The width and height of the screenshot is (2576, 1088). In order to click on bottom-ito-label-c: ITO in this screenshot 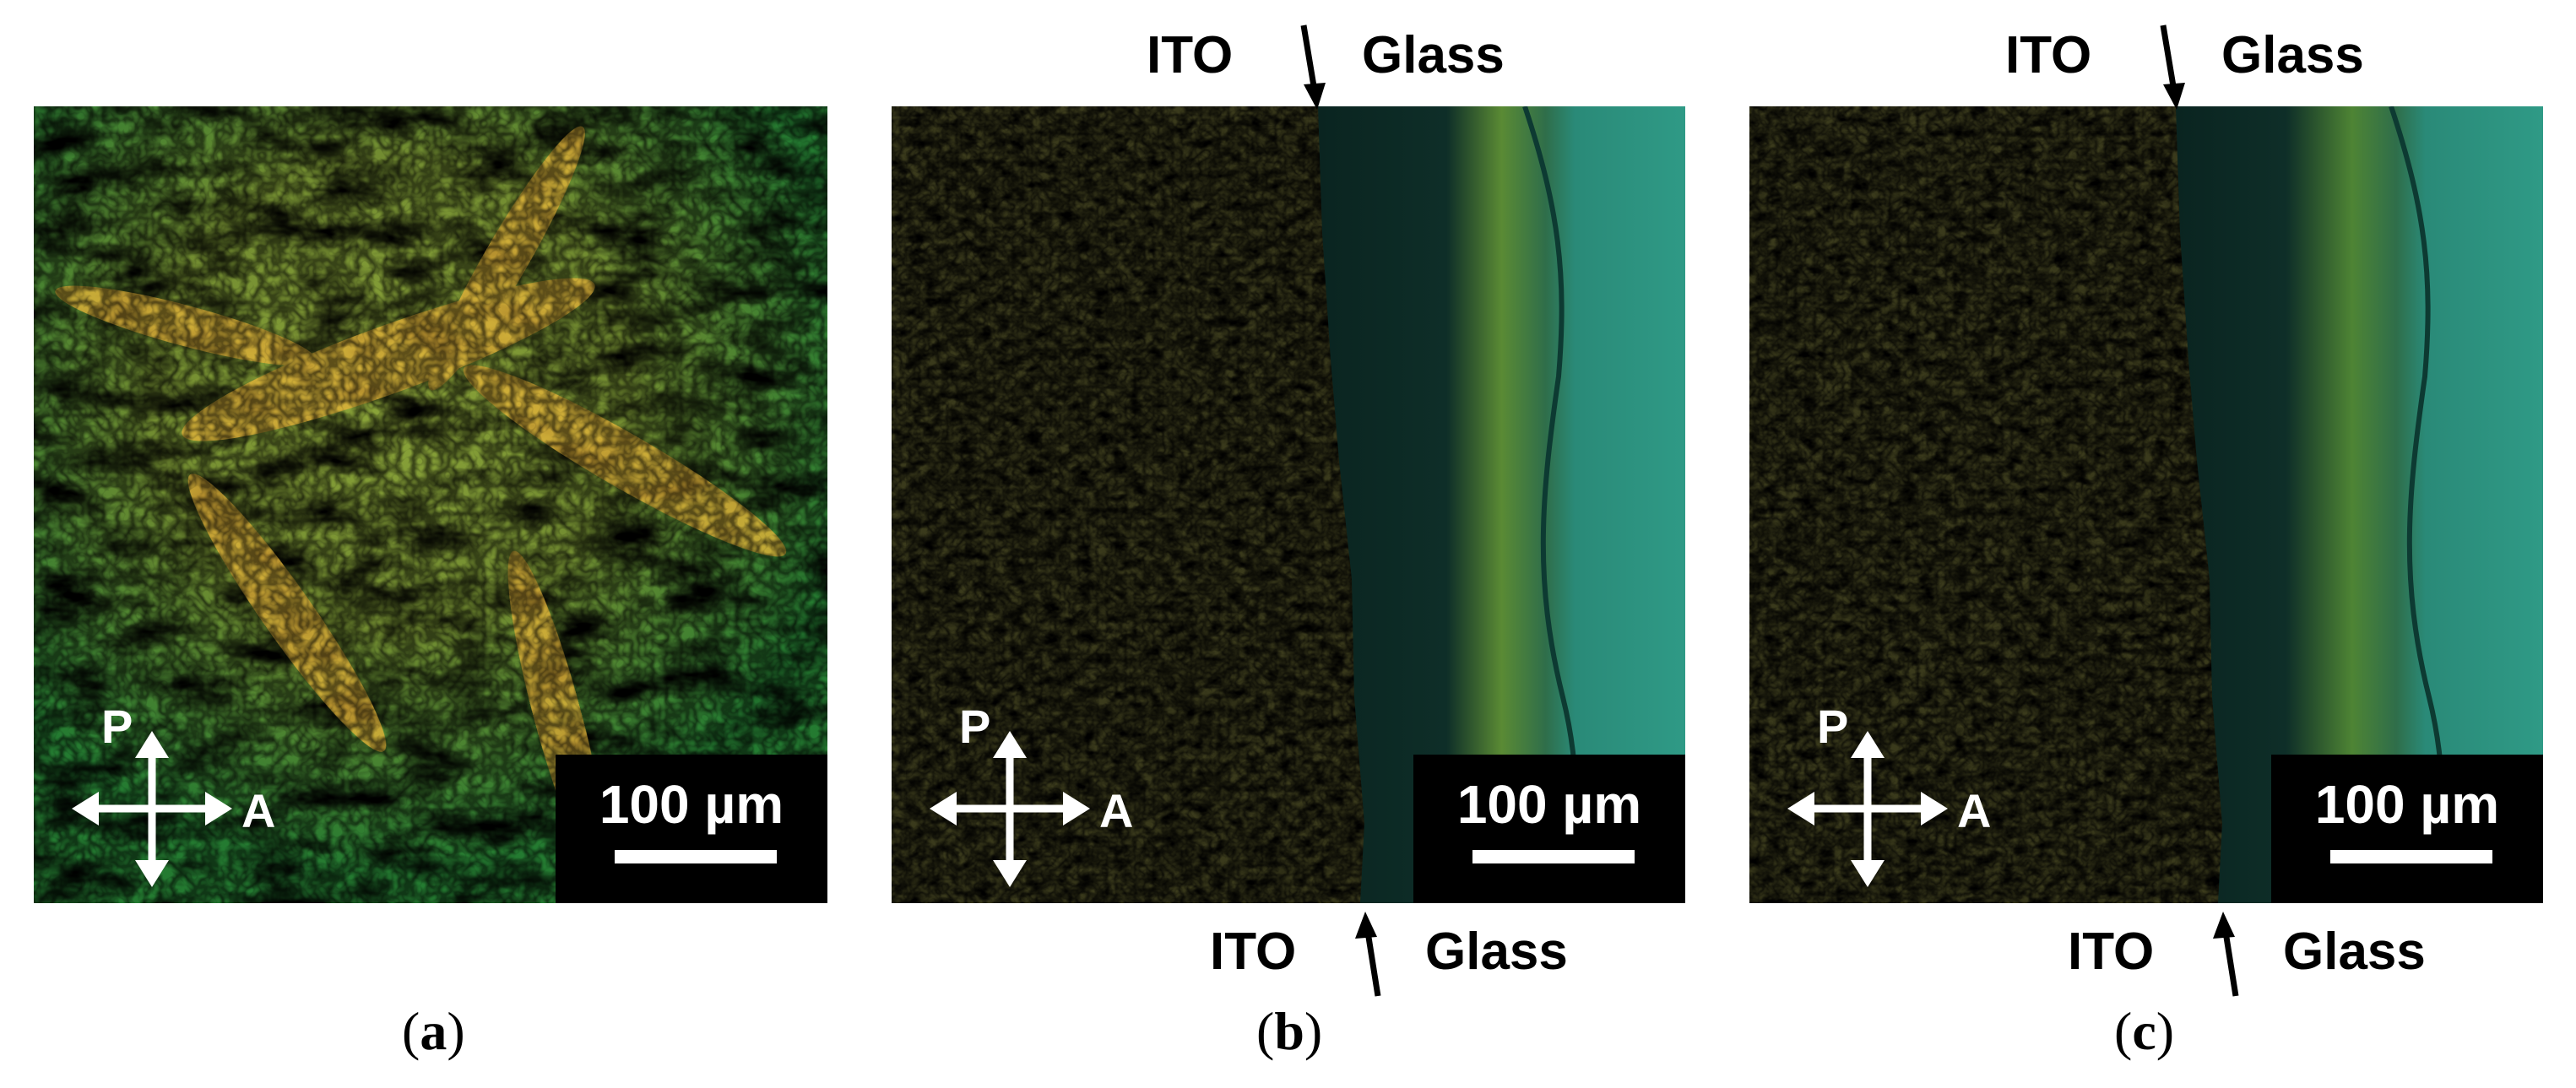, I will do `click(2112, 952)`.